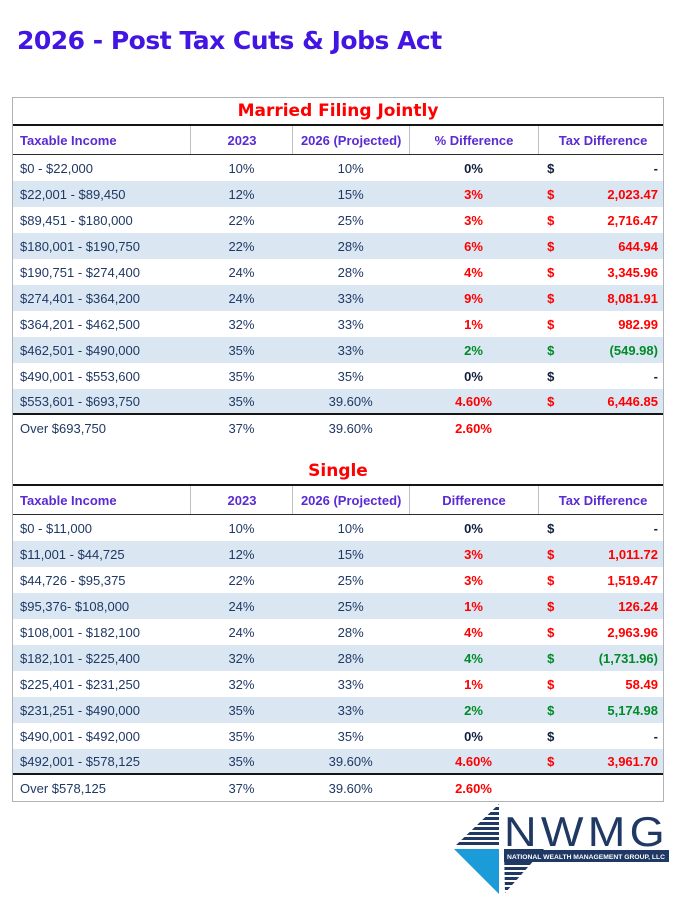  I want to click on percent-difference-cell: 9%, so click(473, 298).